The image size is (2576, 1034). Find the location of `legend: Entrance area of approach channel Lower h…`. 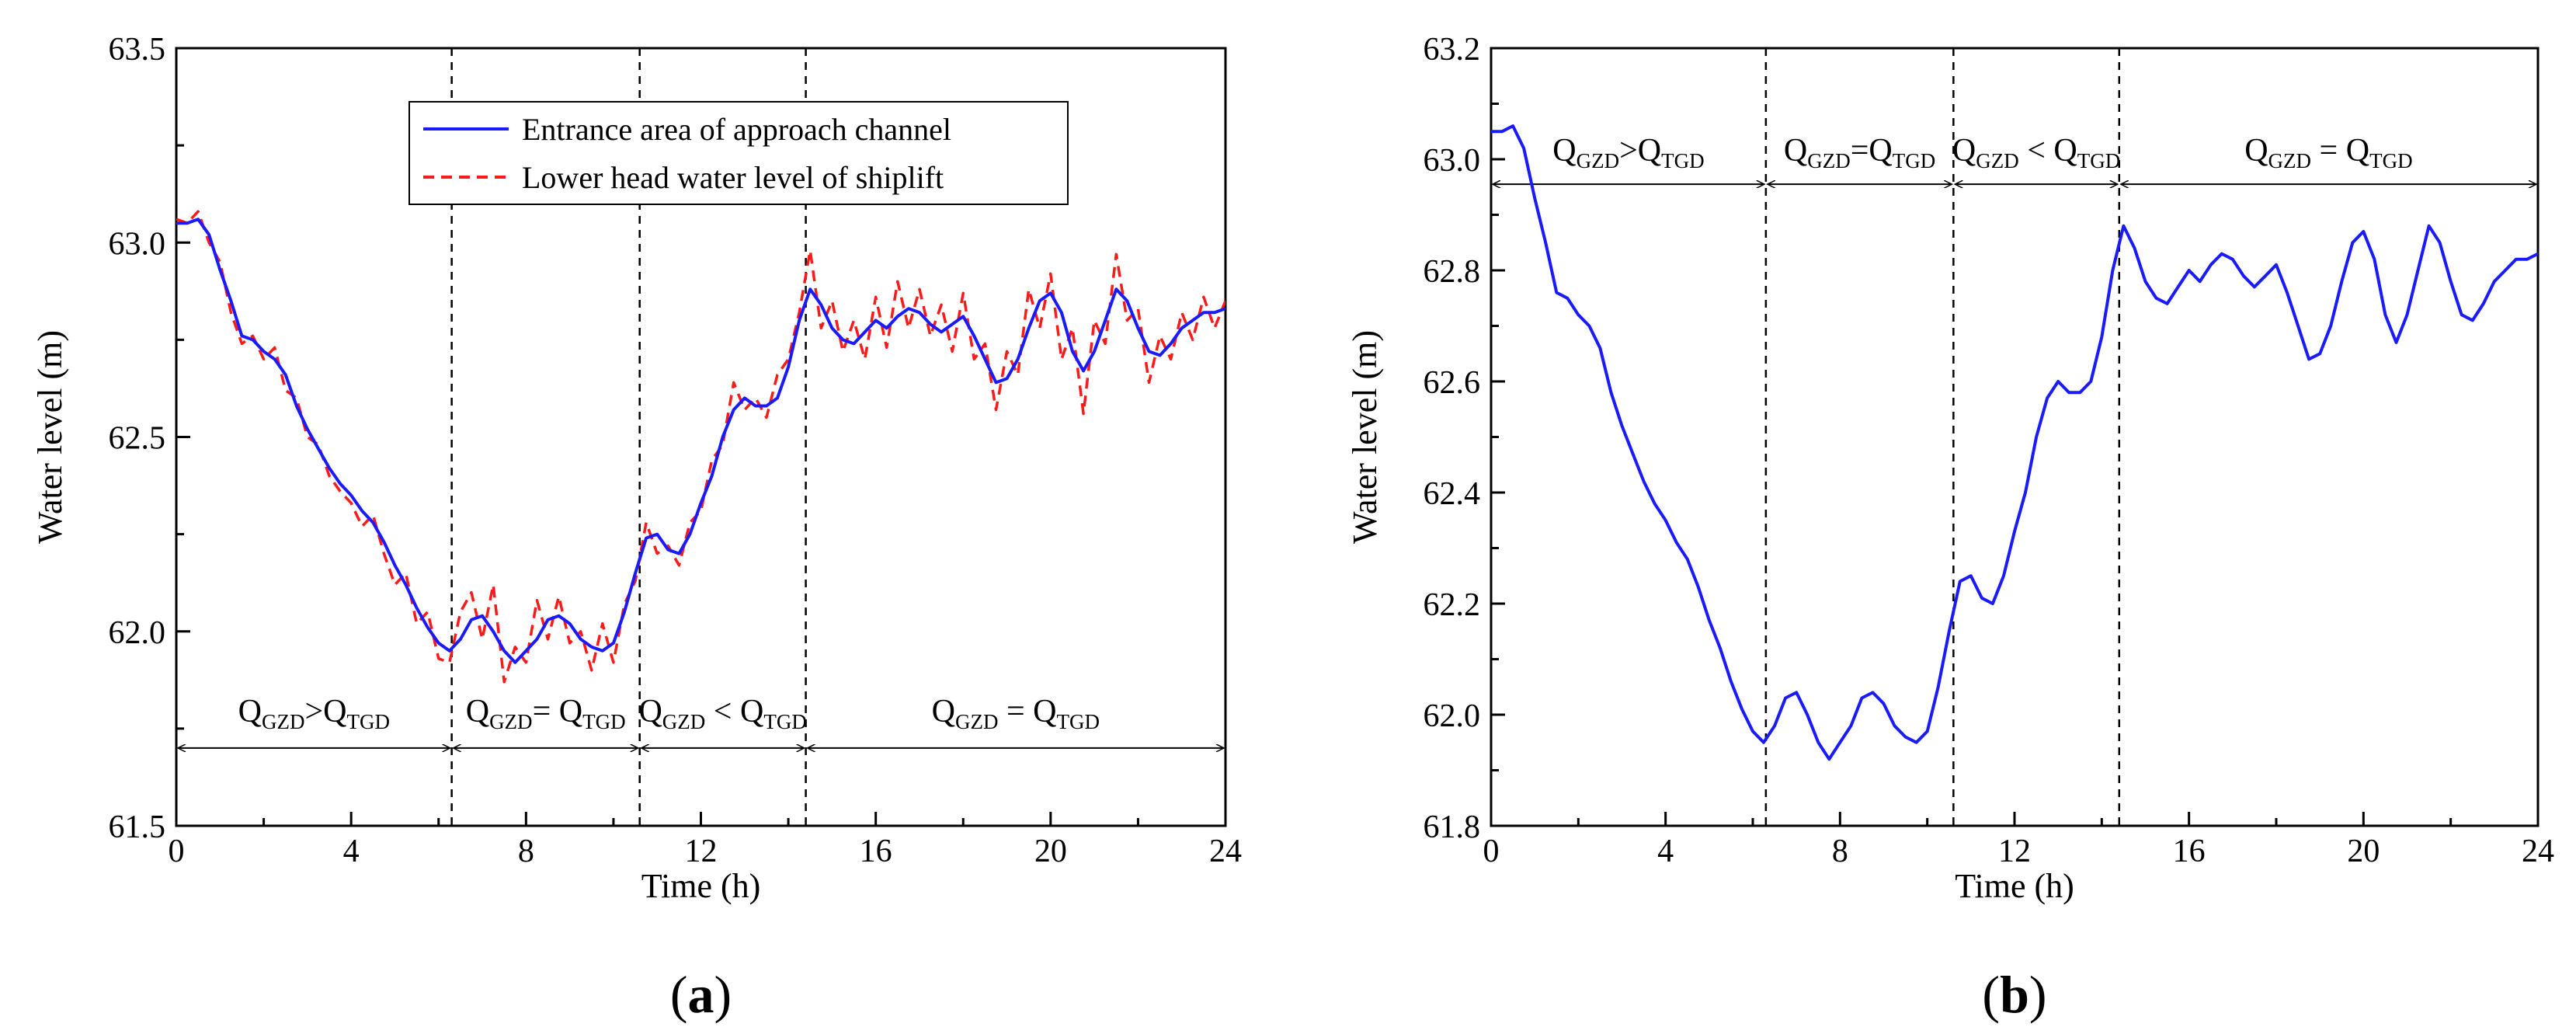

legend: Entrance area of approach channel Lower h… is located at coordinates (738, 153).